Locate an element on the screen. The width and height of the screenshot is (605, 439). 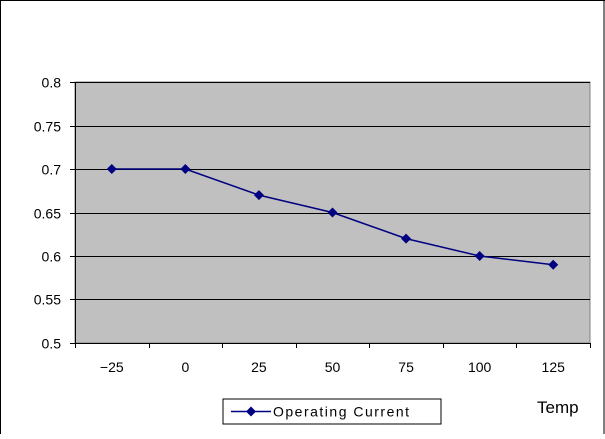
y-tick-label: 0.6 is located at coordinates (52, 257).